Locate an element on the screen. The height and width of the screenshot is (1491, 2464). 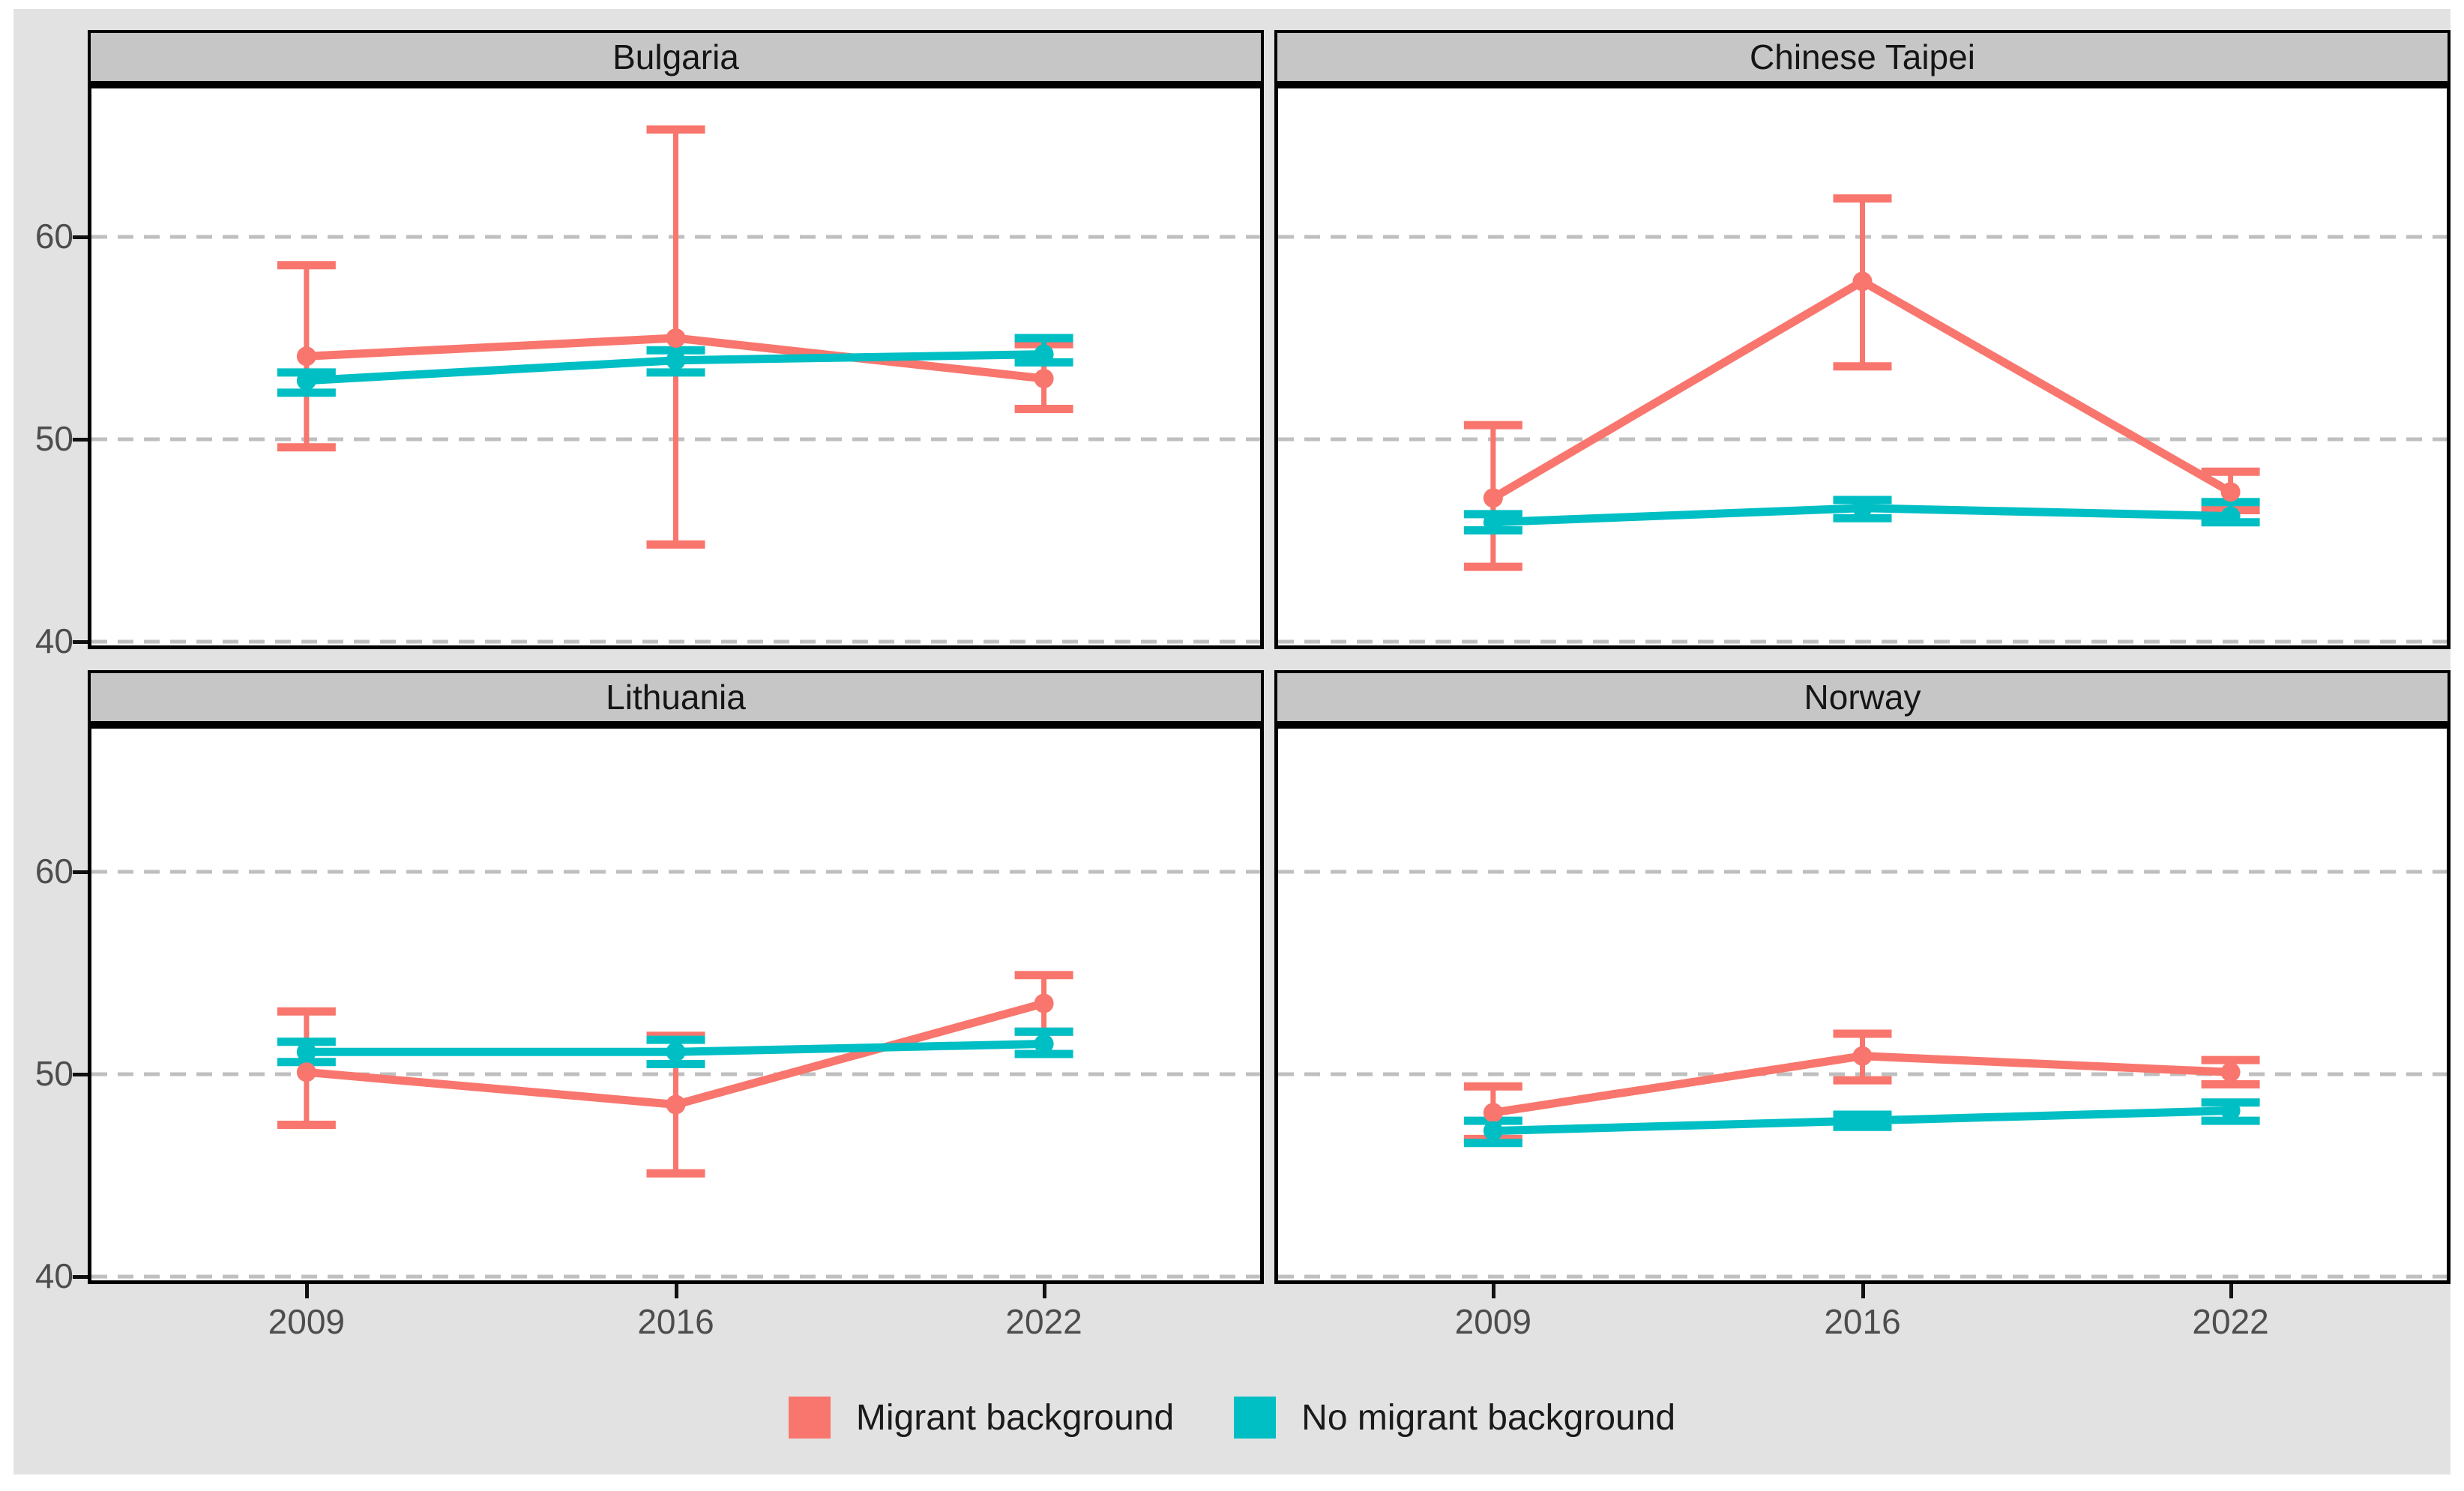
facet-strip: Norway is located at coordinates (1862, 699).